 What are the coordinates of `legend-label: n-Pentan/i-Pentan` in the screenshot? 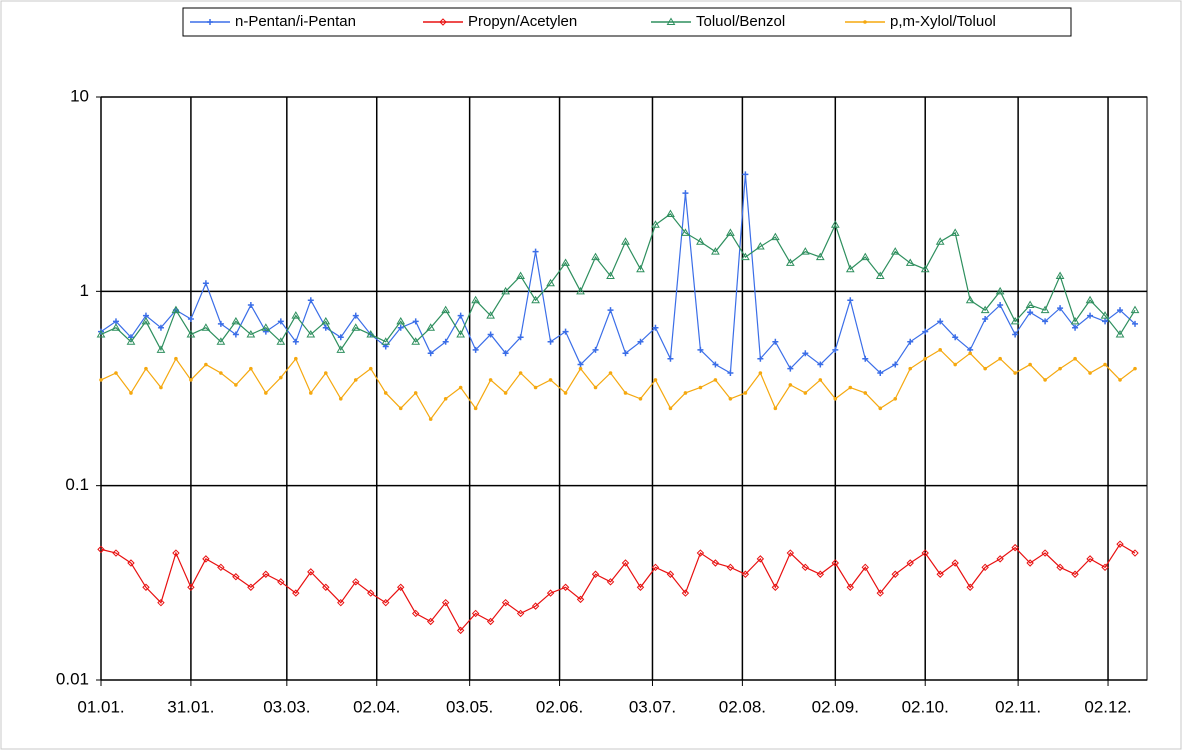 It's located at (295, 21).